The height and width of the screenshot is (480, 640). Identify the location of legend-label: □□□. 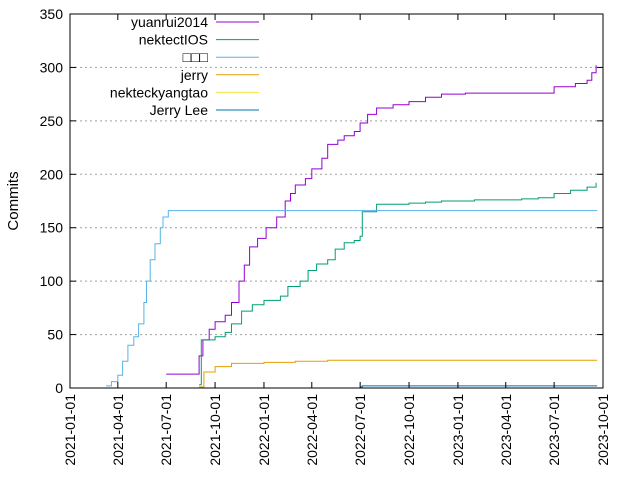
(196, 57).